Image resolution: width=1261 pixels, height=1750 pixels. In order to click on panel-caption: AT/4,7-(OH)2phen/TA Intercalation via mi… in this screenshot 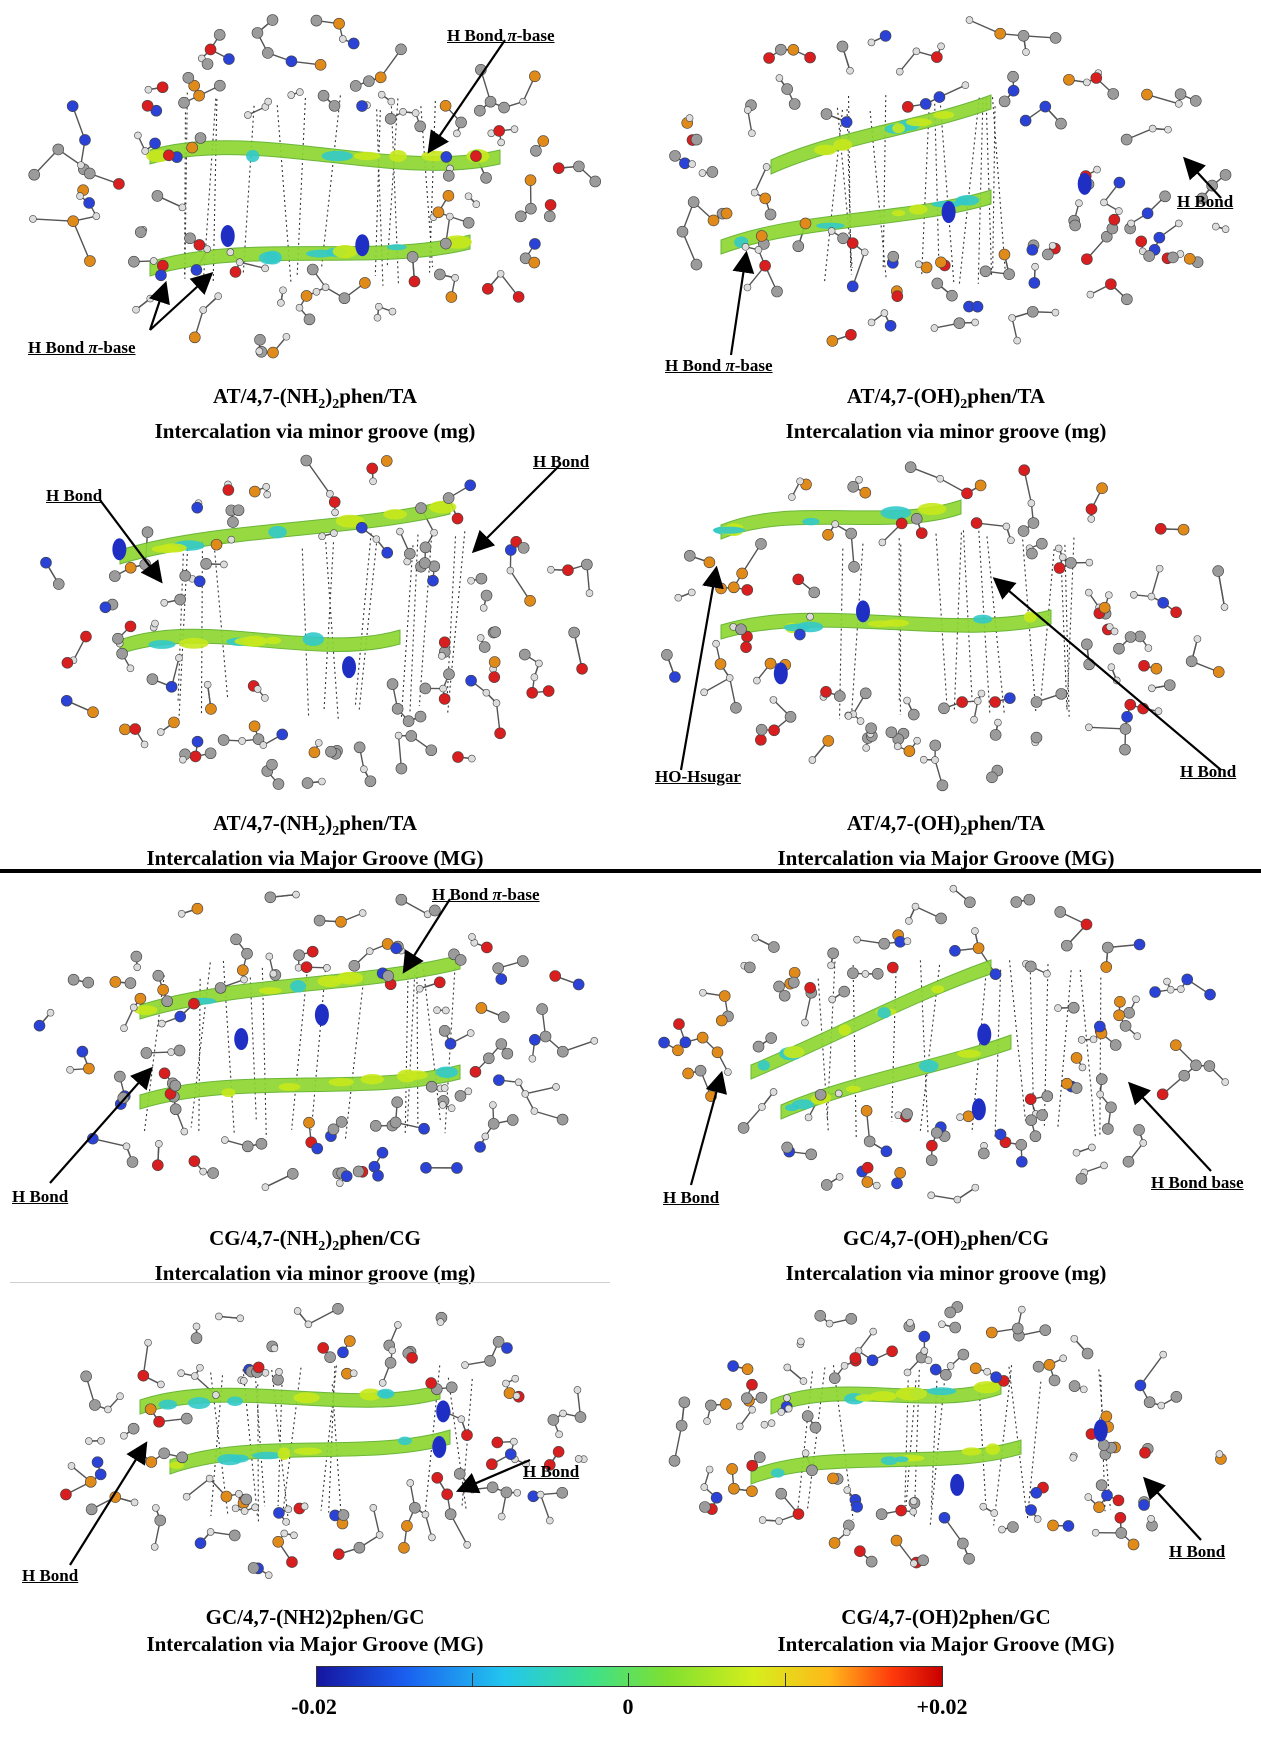, I will do `click(946, 414)`.